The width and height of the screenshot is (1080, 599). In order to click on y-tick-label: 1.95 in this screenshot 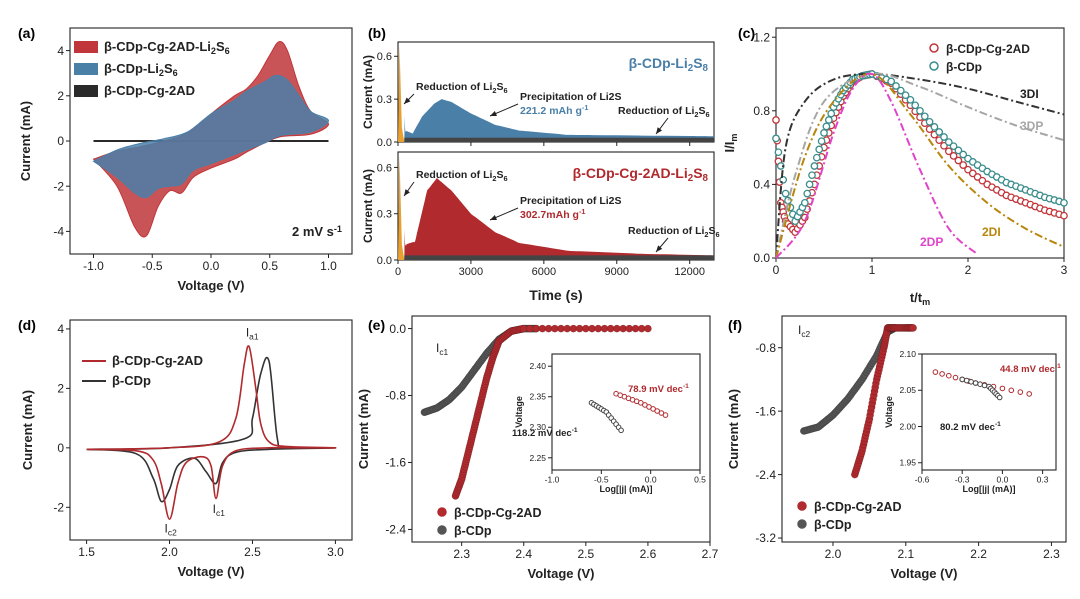, I will do `click(907, 463)`.